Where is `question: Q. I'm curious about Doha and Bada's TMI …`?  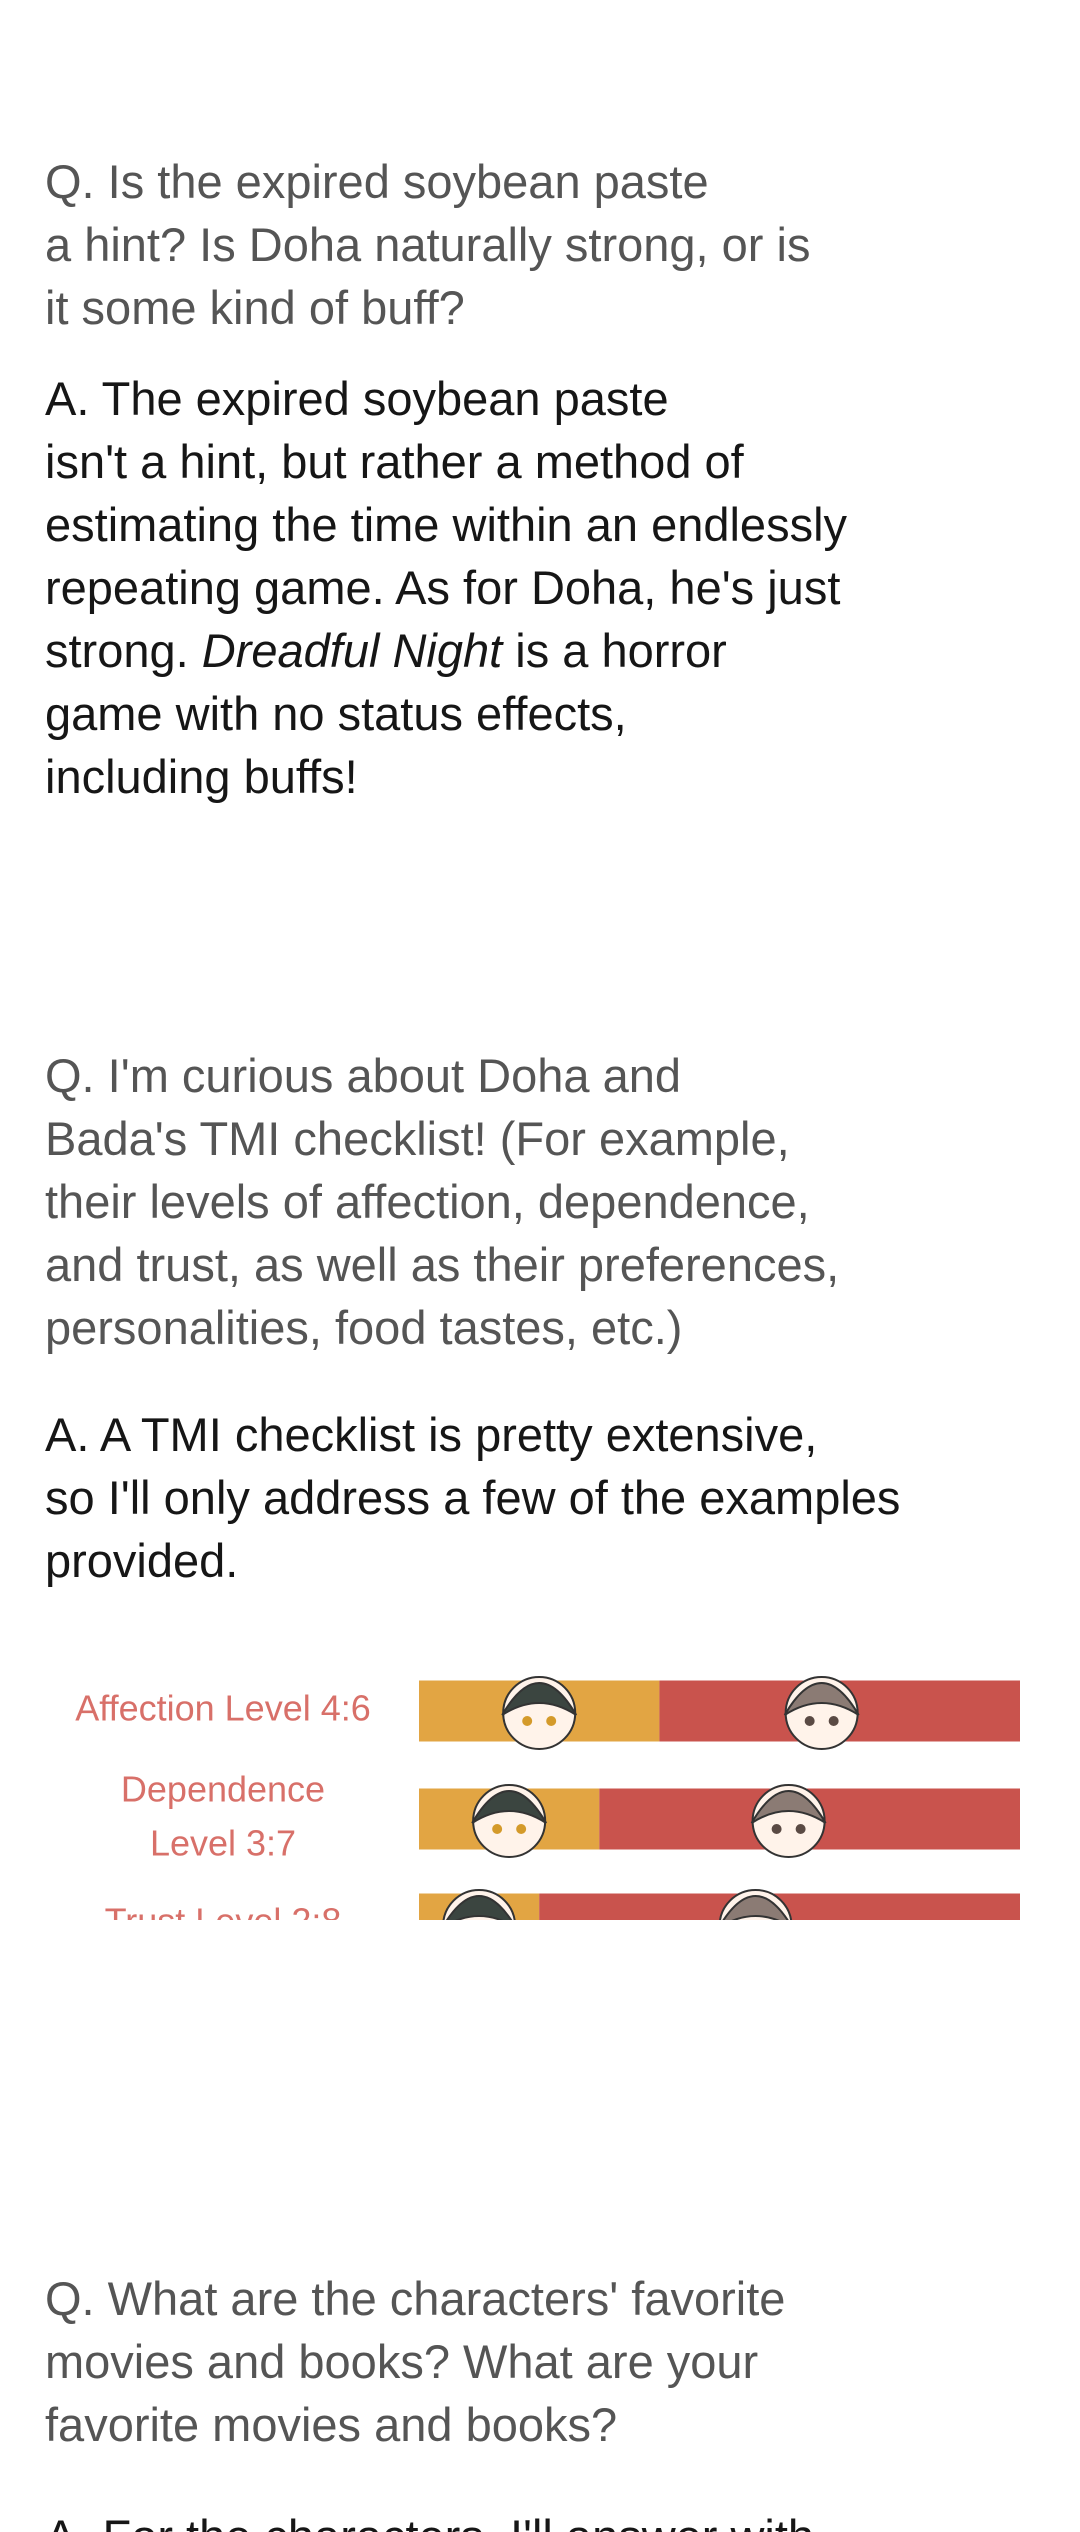 question: Q. I'm curious about Doha and Bada's TMI … is located at coordinates (442, 1201).